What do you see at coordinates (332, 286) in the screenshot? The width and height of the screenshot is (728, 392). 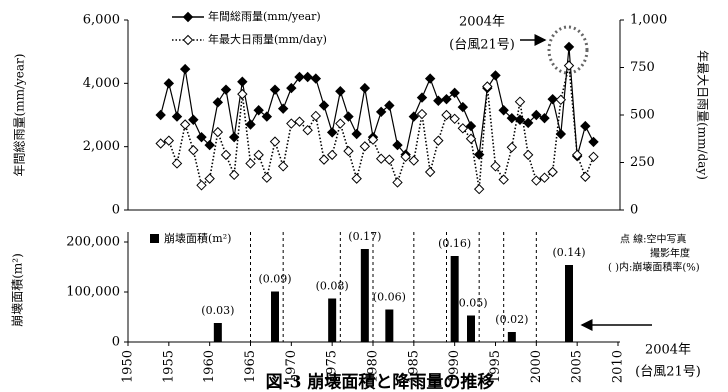 I see `rate-label: (0.08)` at bounding box center [332, 286].